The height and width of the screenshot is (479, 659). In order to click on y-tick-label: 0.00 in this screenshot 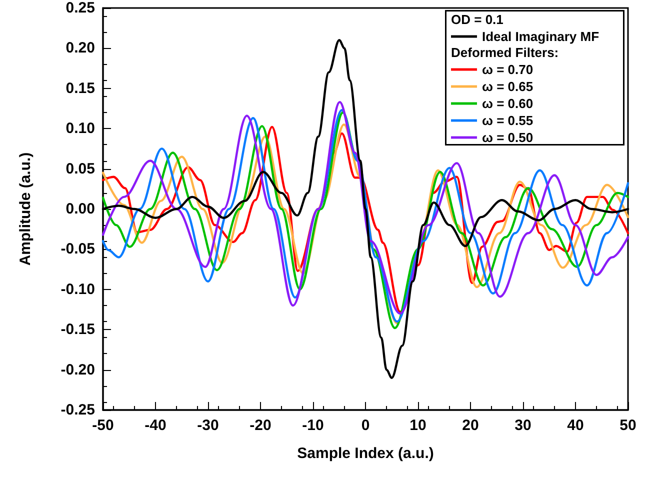, I will do `click(80, 209)`.